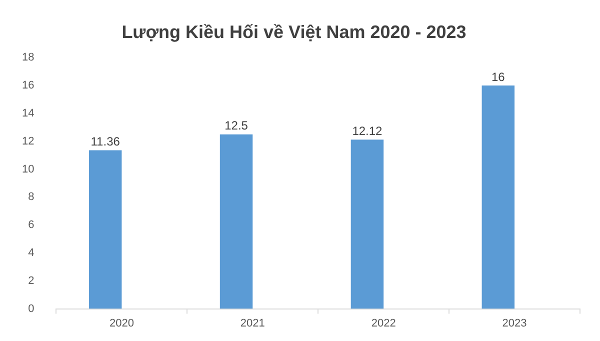  I want to click on chart-title: Lượng Kiều Hối về Việt Nam 2020 - 2023, so click(294, 32).